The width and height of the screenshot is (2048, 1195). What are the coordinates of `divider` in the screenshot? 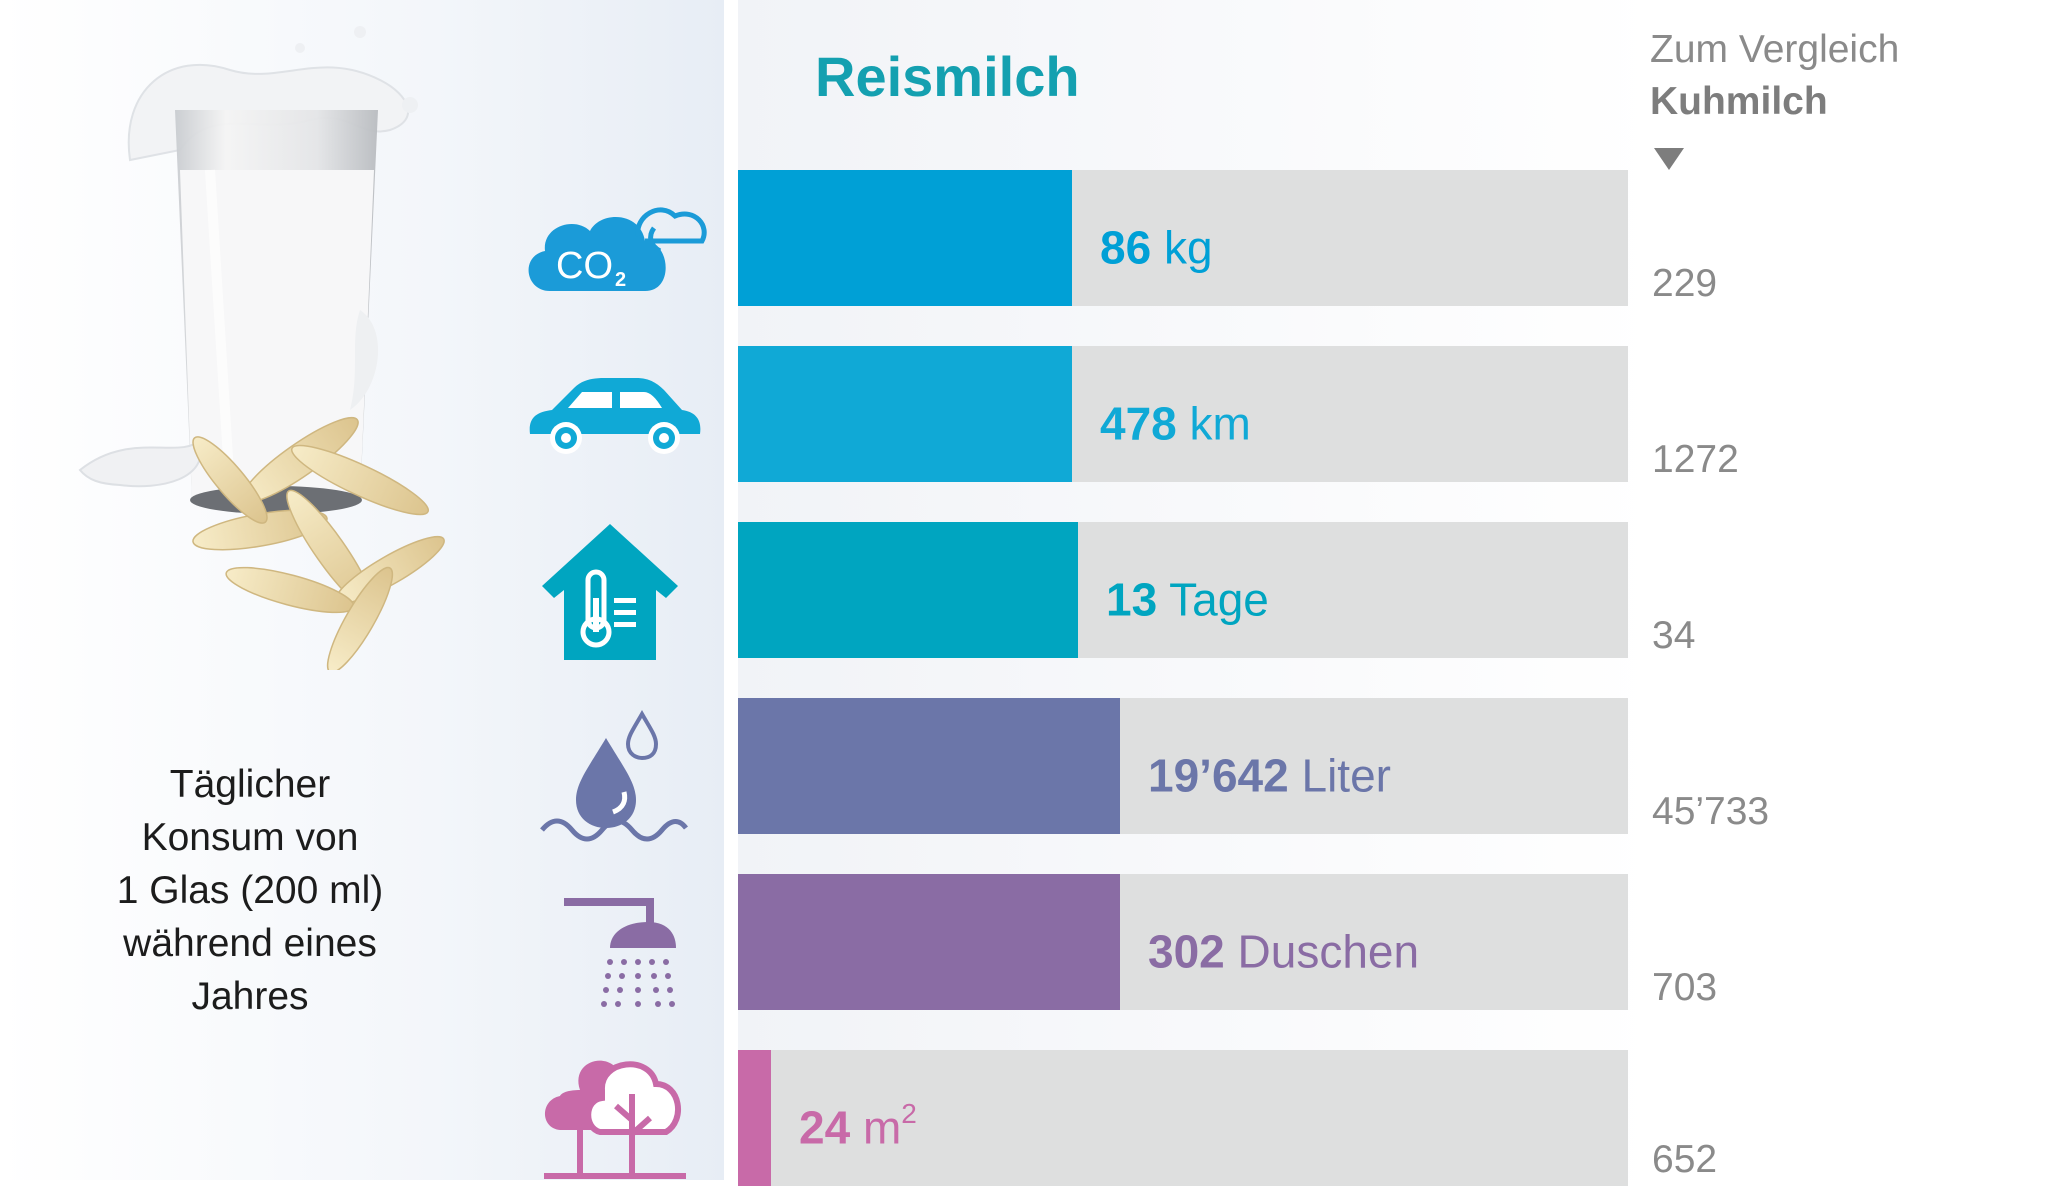 It's located at (731, 590).